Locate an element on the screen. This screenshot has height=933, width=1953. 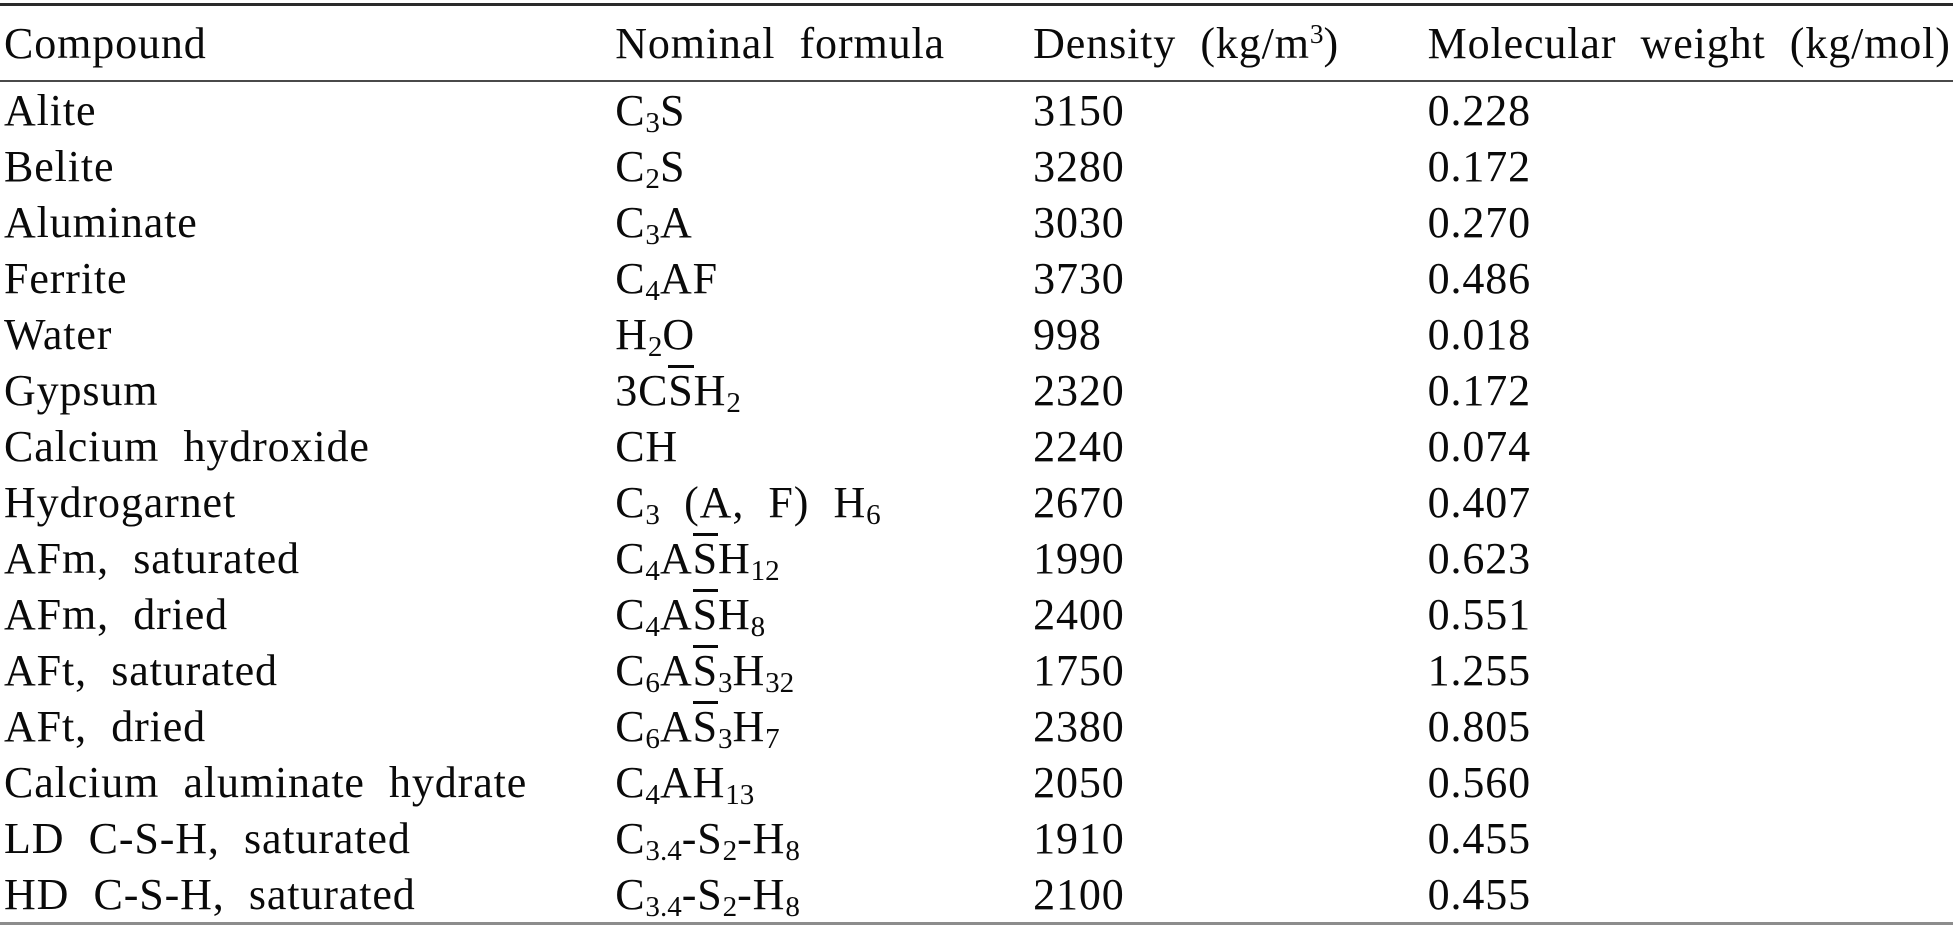
formula-cell: C3S is located at coordinates (650, 112).